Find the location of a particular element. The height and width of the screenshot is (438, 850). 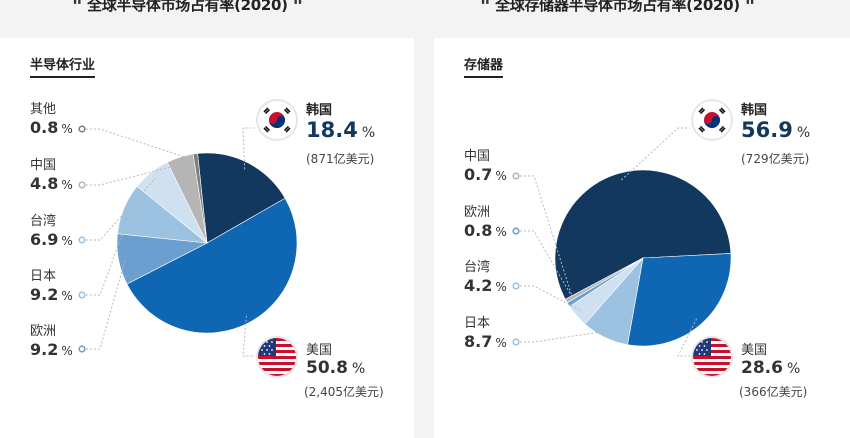

amount-korea: (729亿美元) is located at coordinates (775, 159).